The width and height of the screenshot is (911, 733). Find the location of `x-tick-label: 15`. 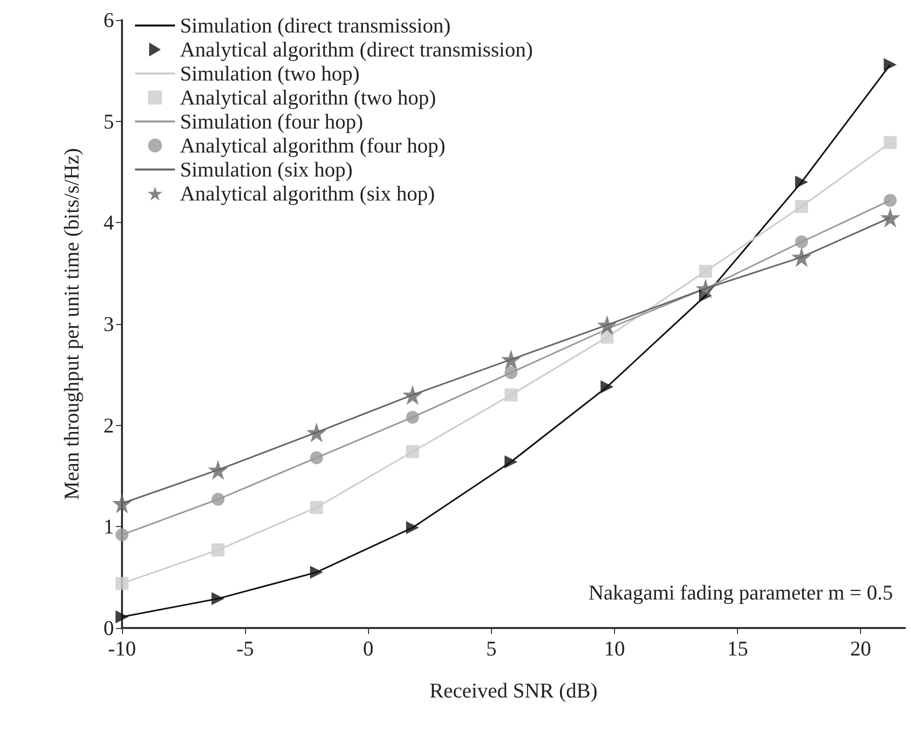

x-tick-label: 15 is located at coordinates (737, 648).